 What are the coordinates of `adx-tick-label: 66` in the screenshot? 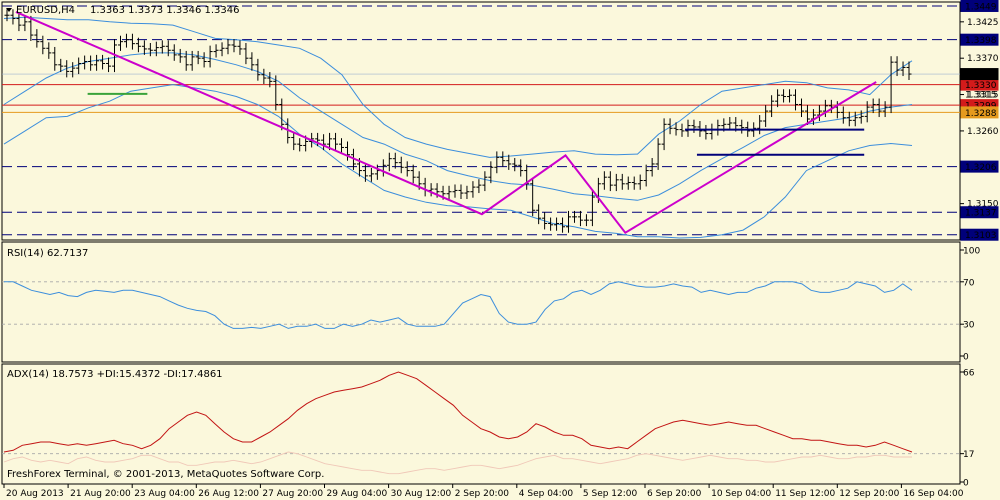 It's located at (969, 374).